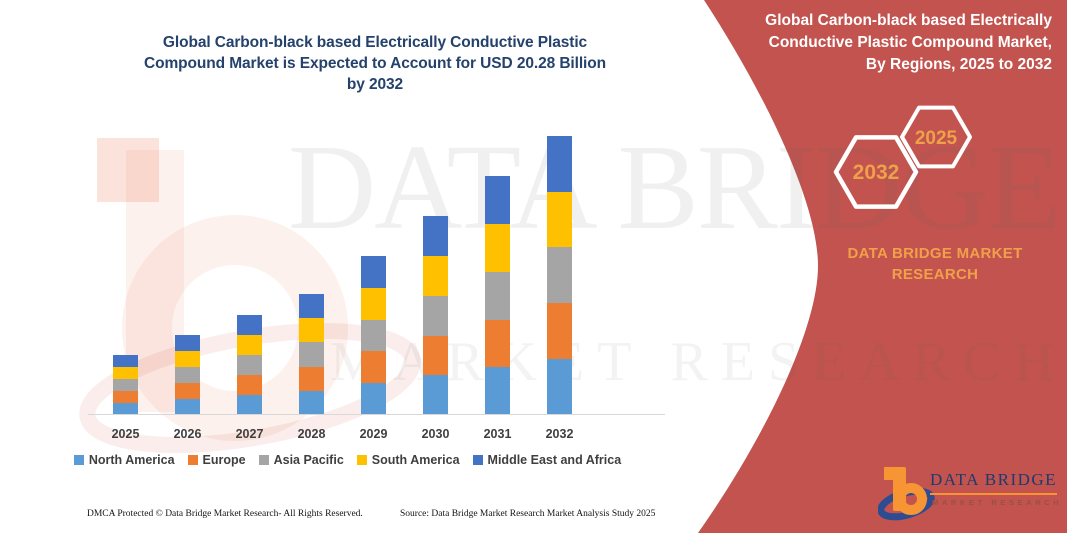 This screenshot has height=533, width=1067. I want to click on bar-2029, so click(373, 335).